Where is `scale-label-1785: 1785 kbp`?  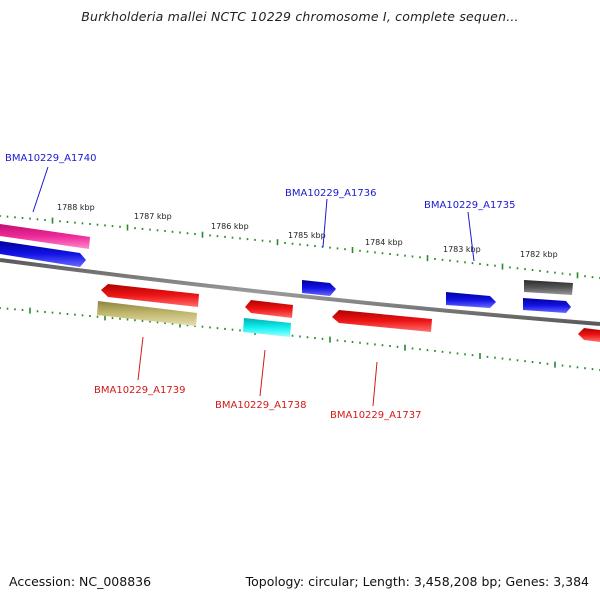
scale-label-1785: 1785 kbp is located at coordinates (307, 235).